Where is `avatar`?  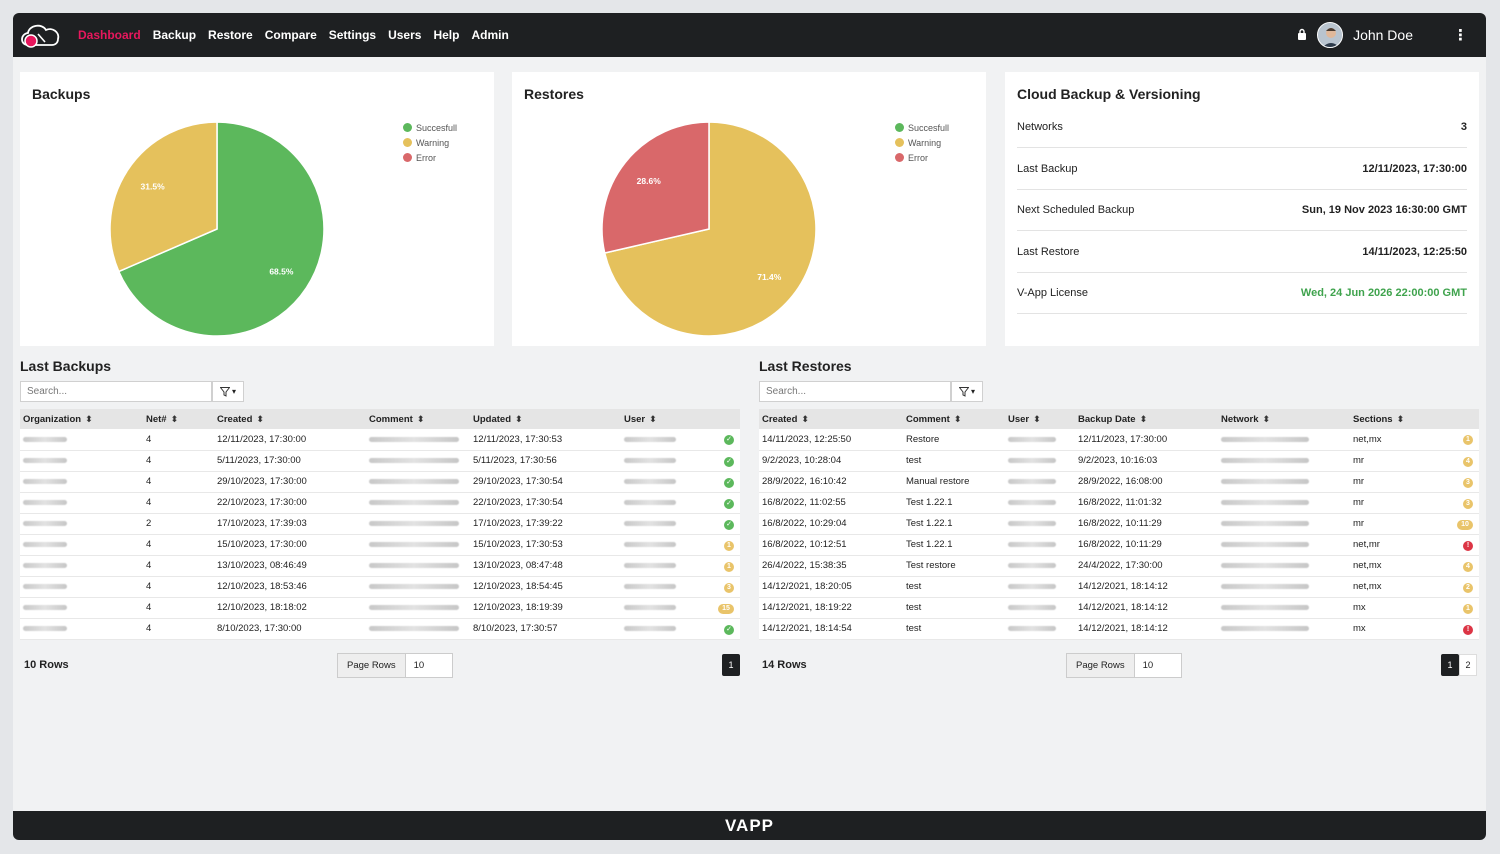 avatar is located at coordinates (1330, 35).